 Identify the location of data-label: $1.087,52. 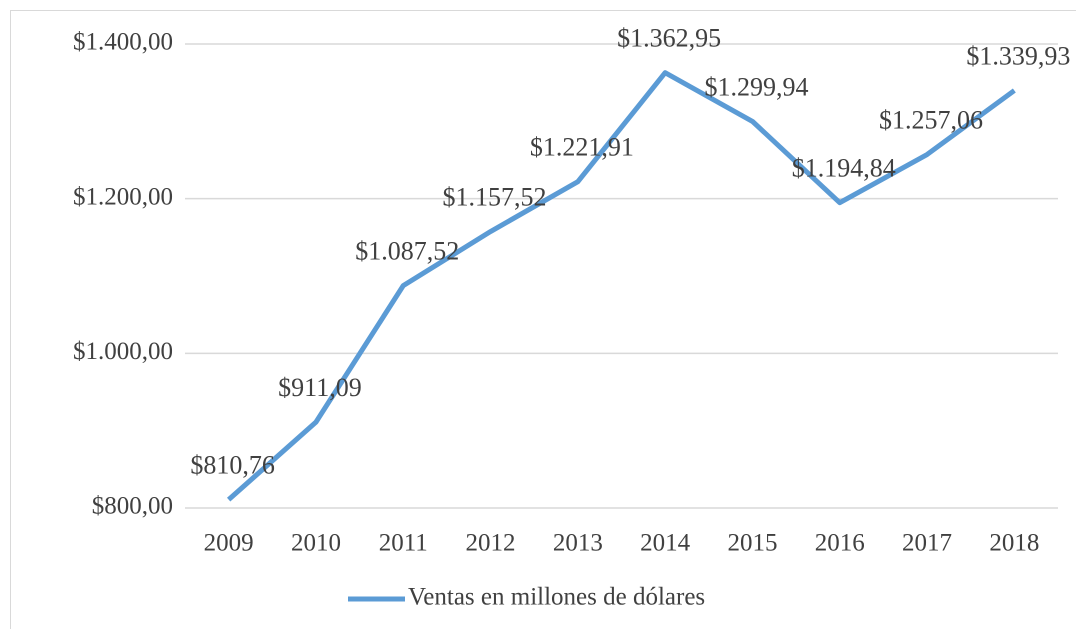
(407, 251).